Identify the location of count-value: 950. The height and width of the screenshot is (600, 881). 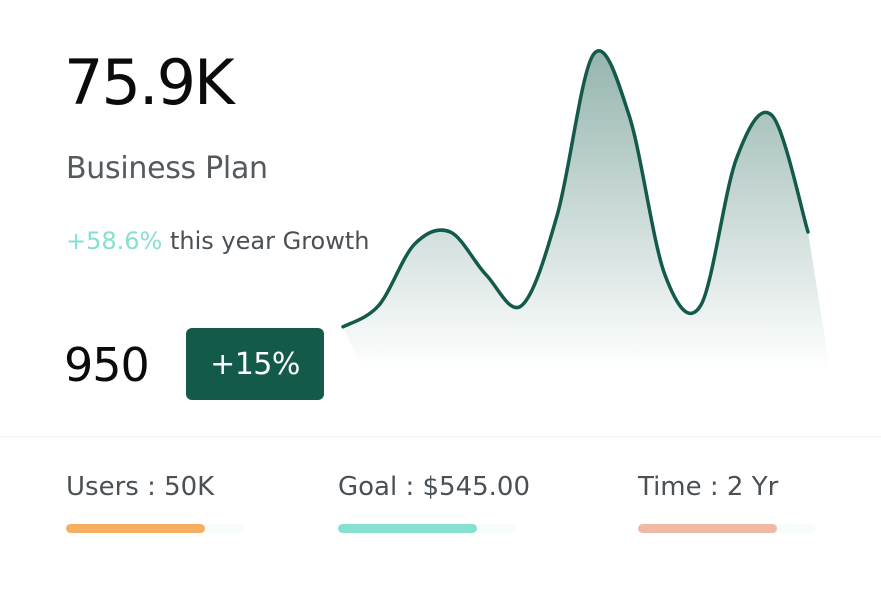
(107, 365).